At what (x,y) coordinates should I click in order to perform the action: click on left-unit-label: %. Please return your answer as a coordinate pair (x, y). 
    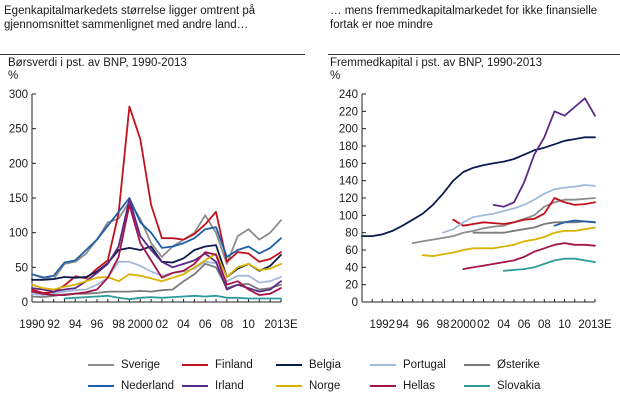
    Looking at the image, I should click on (13, 76).